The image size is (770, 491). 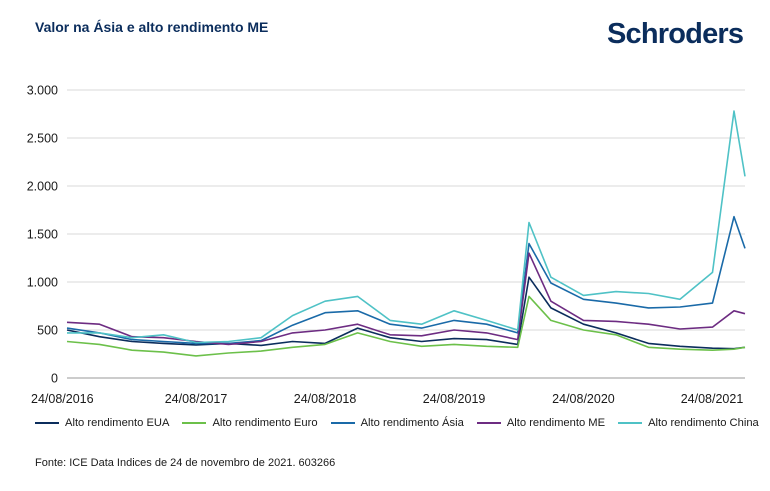 What do you see at coordinates (412, 423) in the screenshot?
I see `legend-label: Alto rendimento Ásia` at bounding box center [412, 423].